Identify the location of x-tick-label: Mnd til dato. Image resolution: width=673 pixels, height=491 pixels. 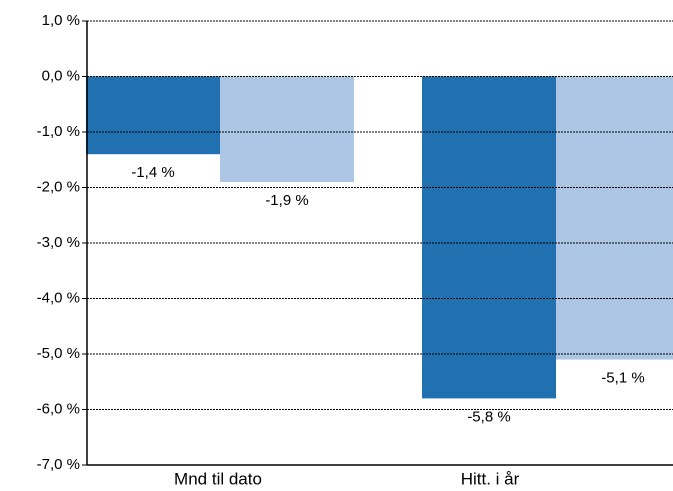
(218, 478).